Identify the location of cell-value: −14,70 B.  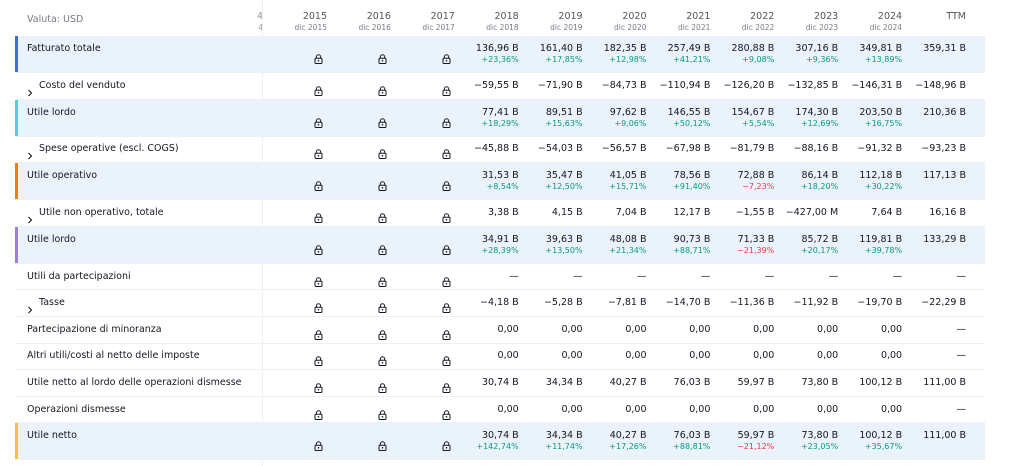
(688, 303).